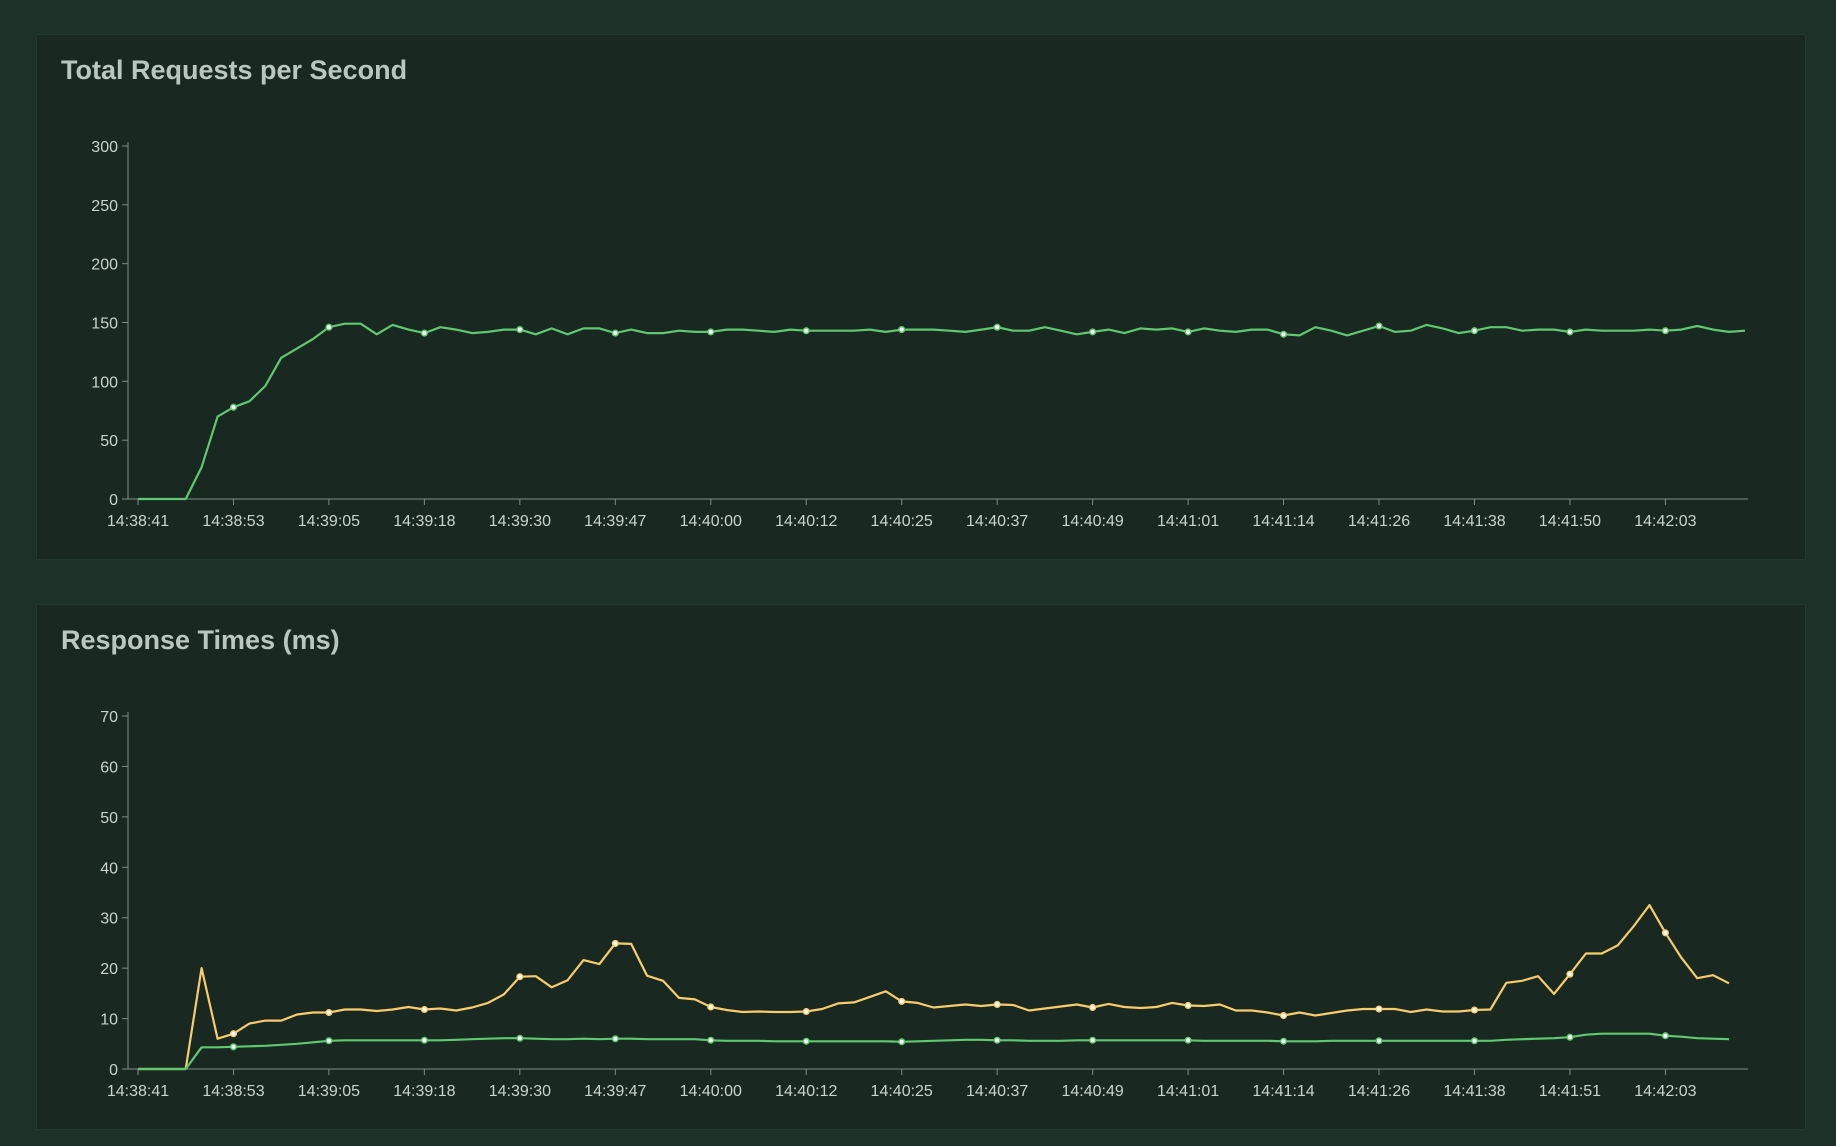  What do you see at coordinates (104, 324) in the screenshot?
I see `y-tick-label: 150` at bounding box center [104, 324].